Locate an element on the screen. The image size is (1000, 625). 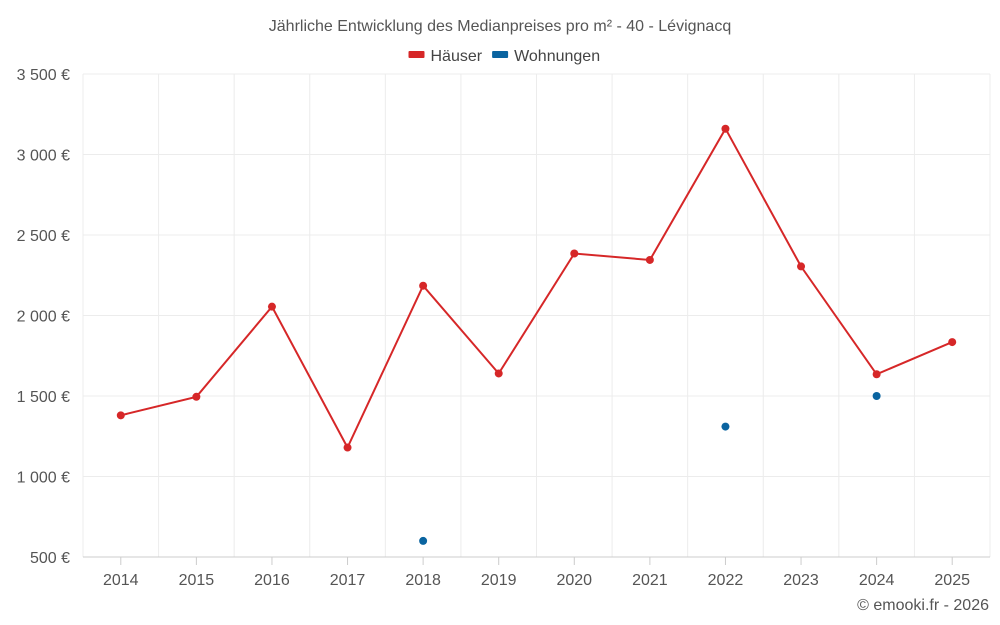
x-tick-label: 2023 is located at coordinates (801, 580).